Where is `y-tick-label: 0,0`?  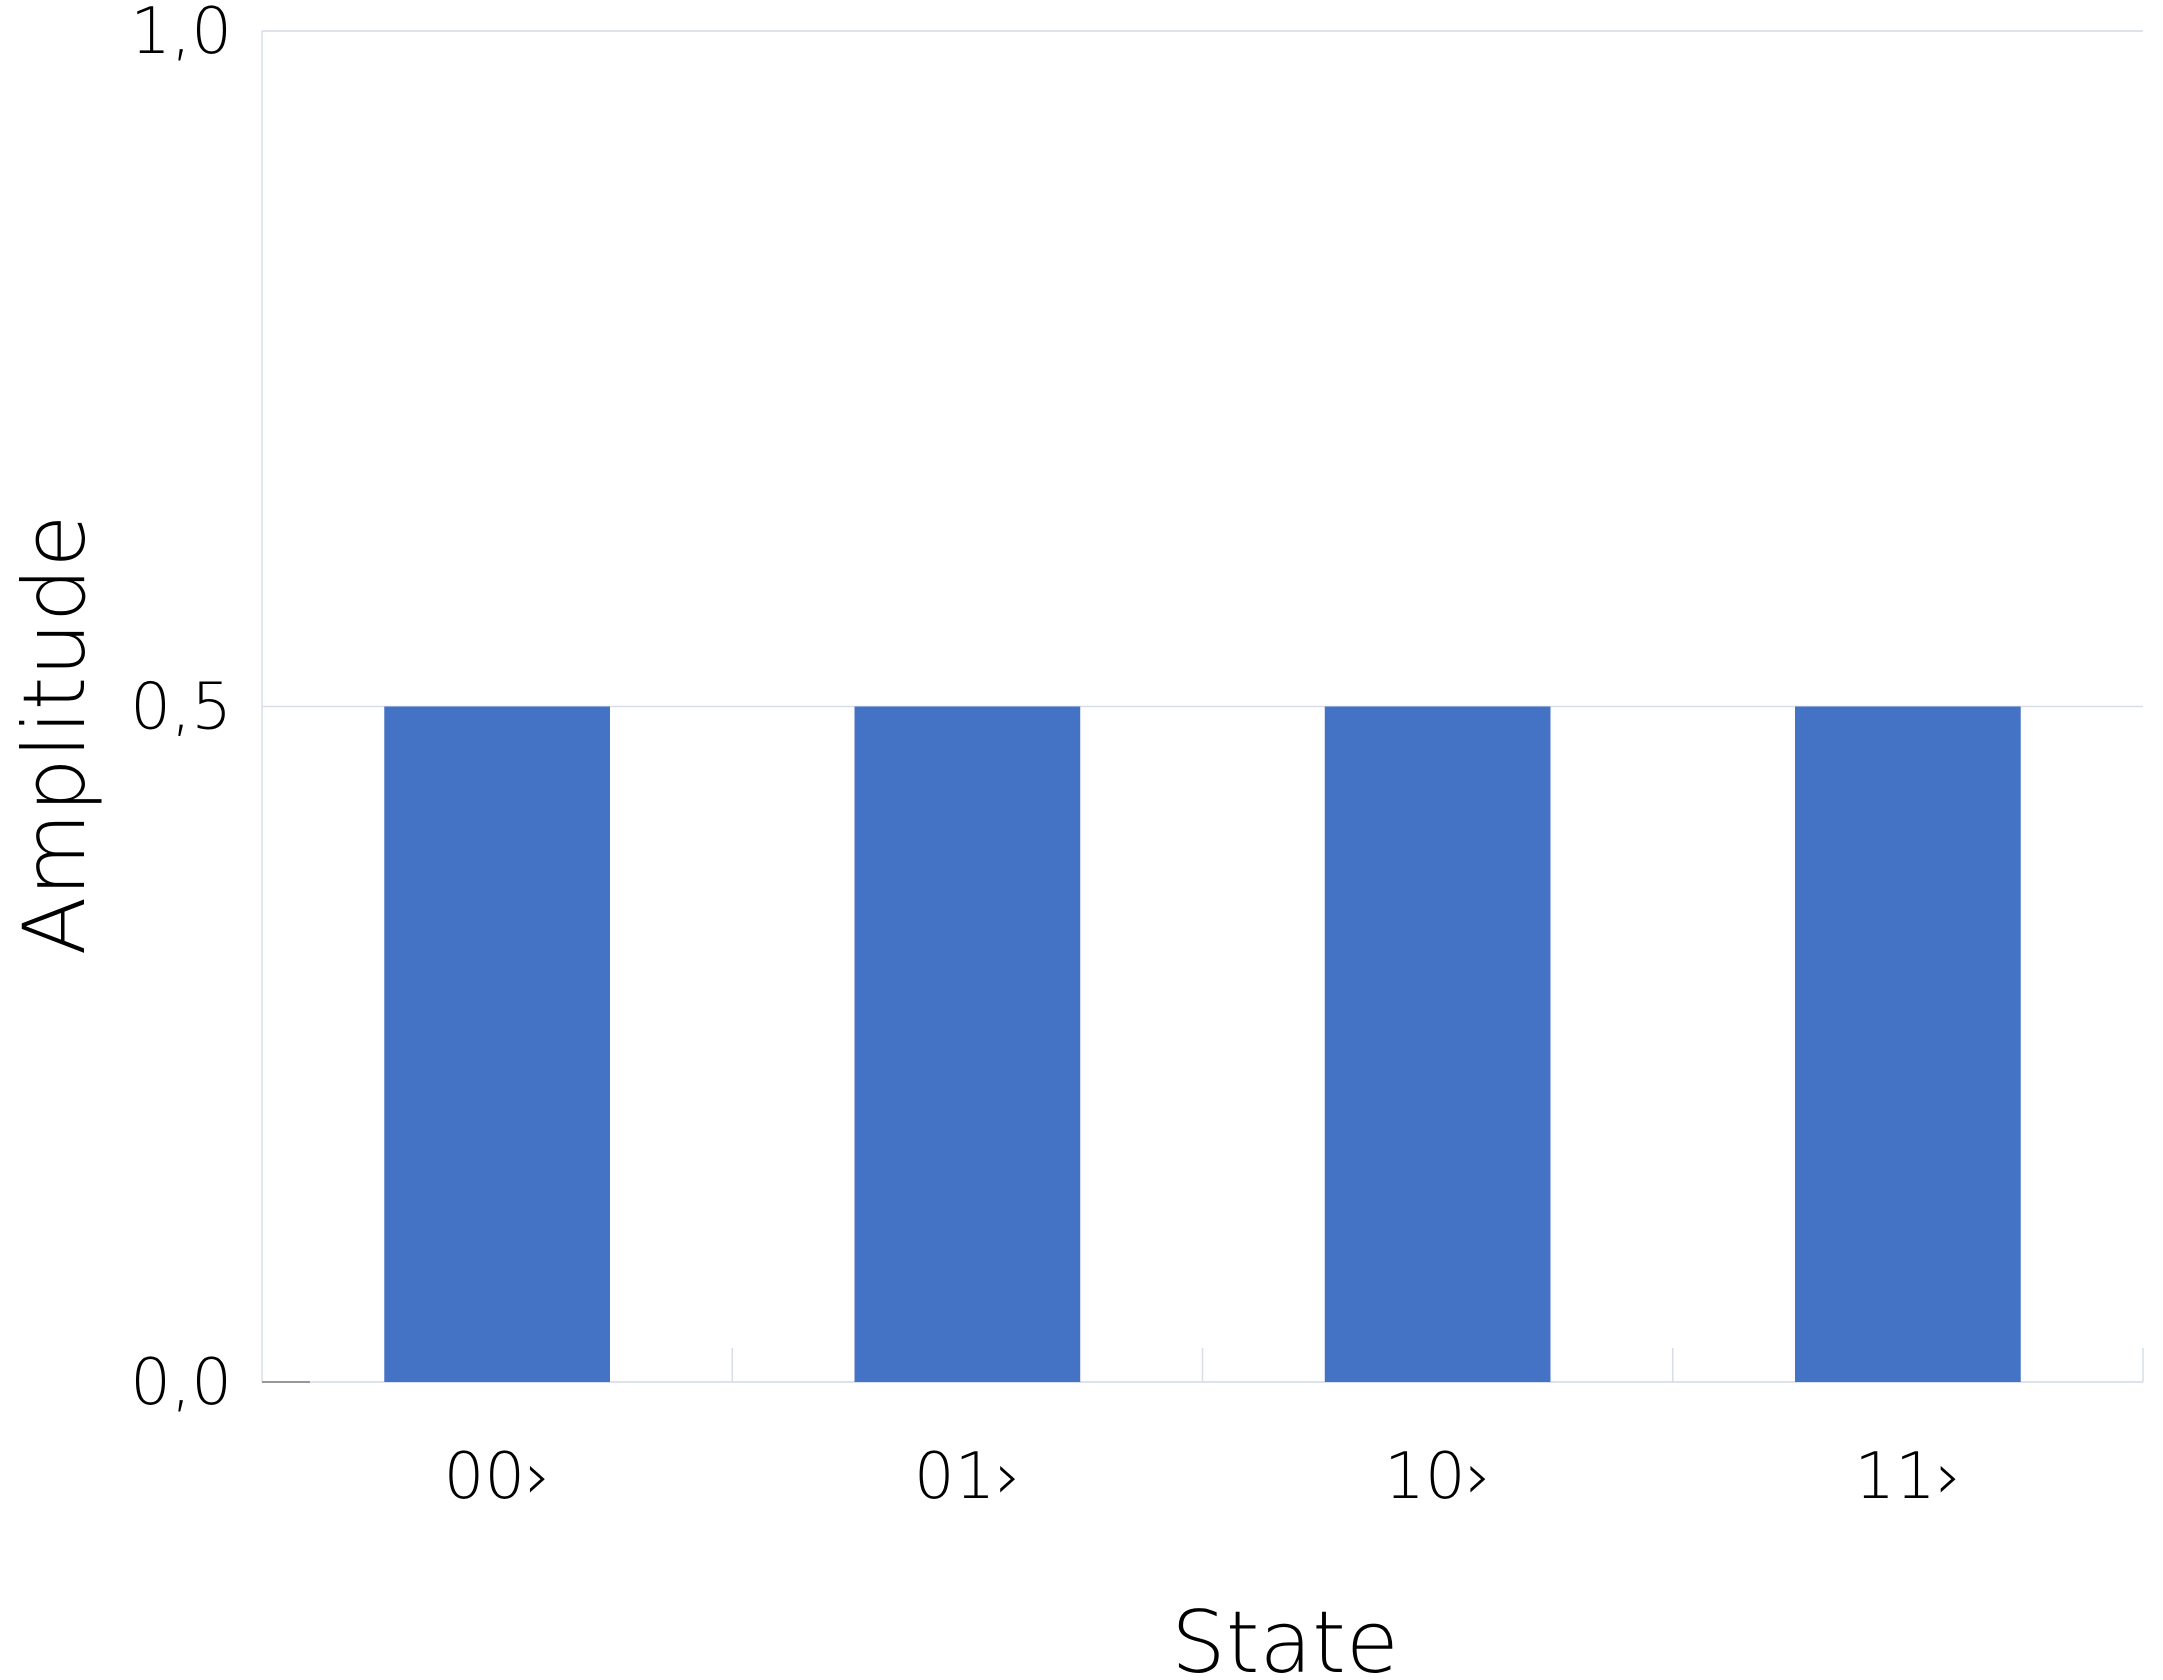
y-tick-label: 0,0 is located at coordinates (181, 1383).